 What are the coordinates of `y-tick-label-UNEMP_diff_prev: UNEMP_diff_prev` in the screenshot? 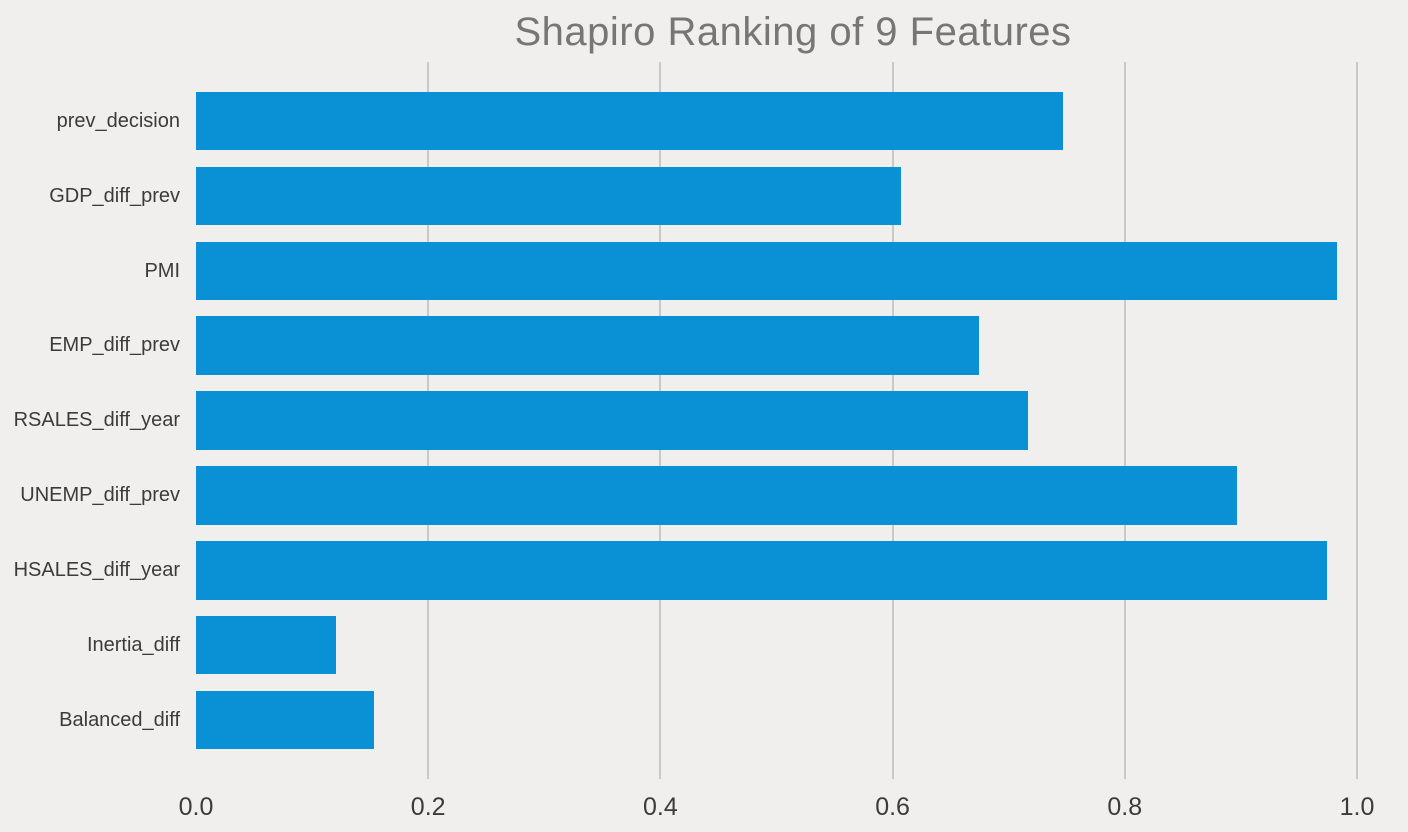 It's located at (100, 495).